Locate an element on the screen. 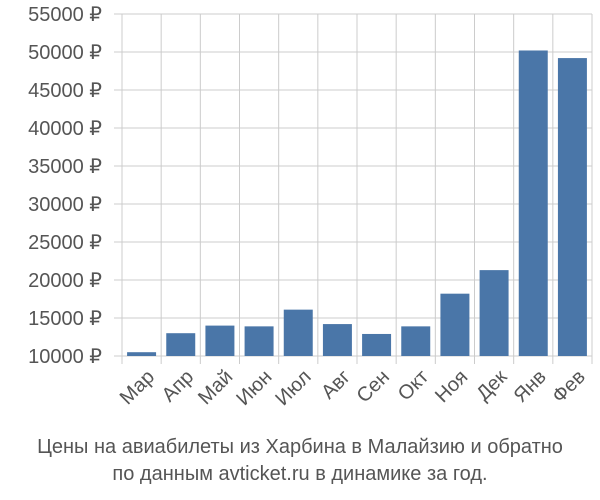 This screenshot has width=600, height=500. x-tick-label: Мар is located at coordinates (137, 387).